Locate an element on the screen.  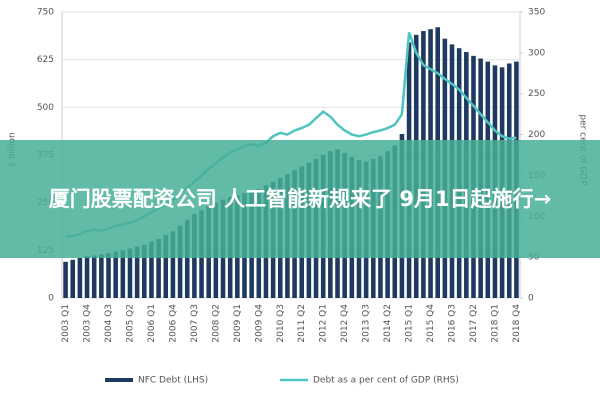
x-tick-label: 2009 Q4 is located at coordinates (259, 323).